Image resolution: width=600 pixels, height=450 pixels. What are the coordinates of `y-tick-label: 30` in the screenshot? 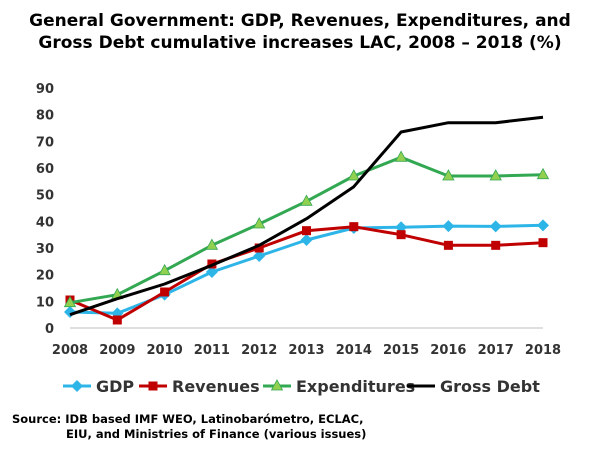 It's located at (45, 249).